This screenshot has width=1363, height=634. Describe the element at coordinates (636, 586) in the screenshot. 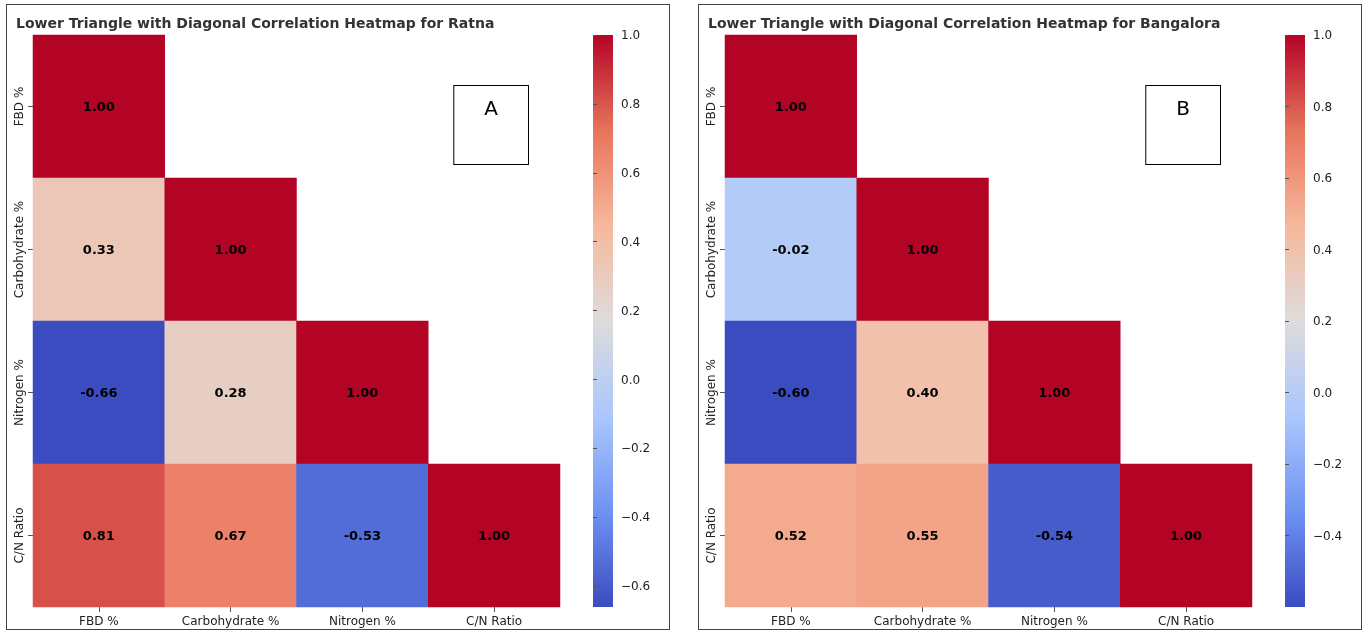

I see `color-bar-label: −0.6` at that location.